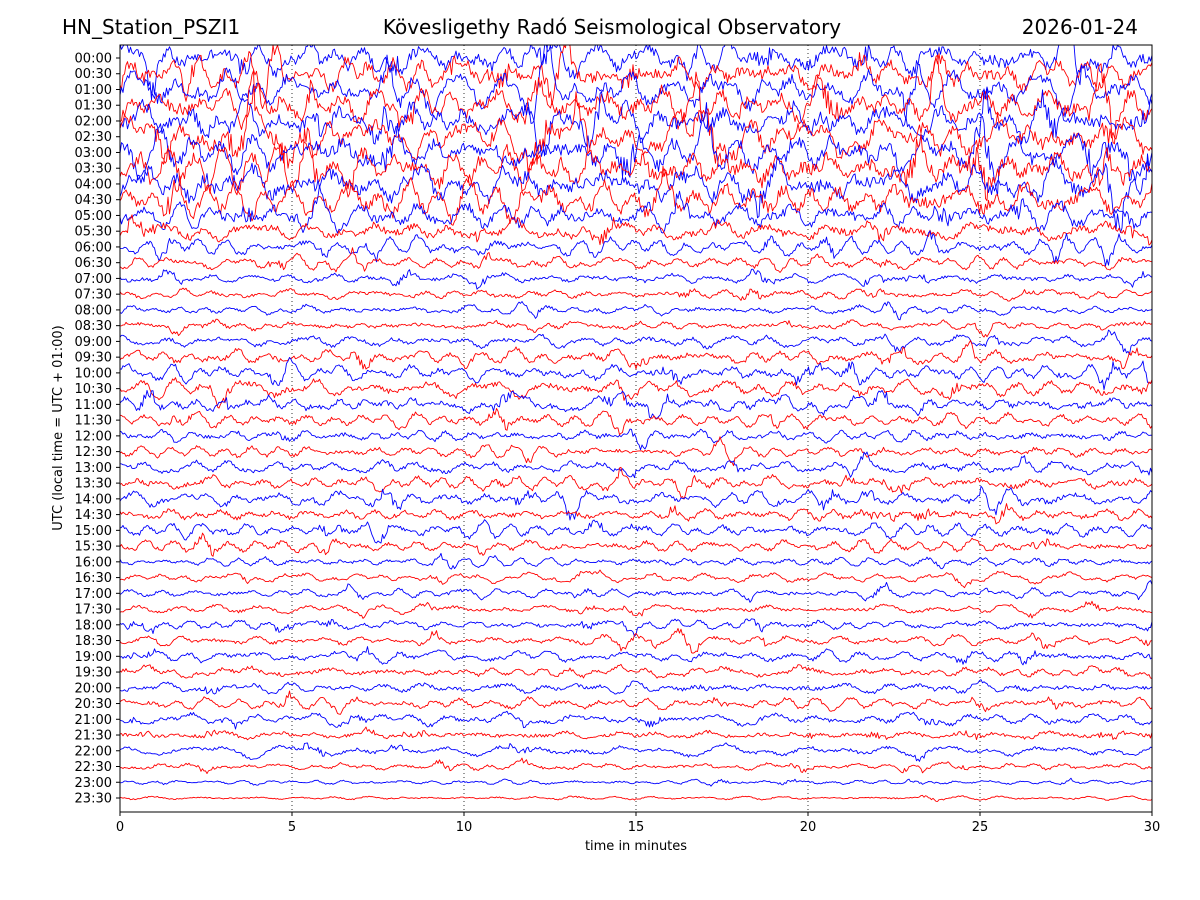  Describe the element at coordinates (93, 767) in the screenshot. I see `y-tick-label: 22:30` at that location.